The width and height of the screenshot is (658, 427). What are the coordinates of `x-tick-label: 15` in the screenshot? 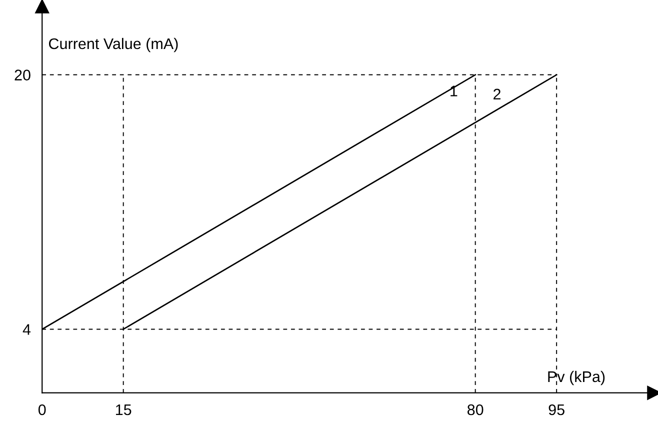 It's located at (124, 410).